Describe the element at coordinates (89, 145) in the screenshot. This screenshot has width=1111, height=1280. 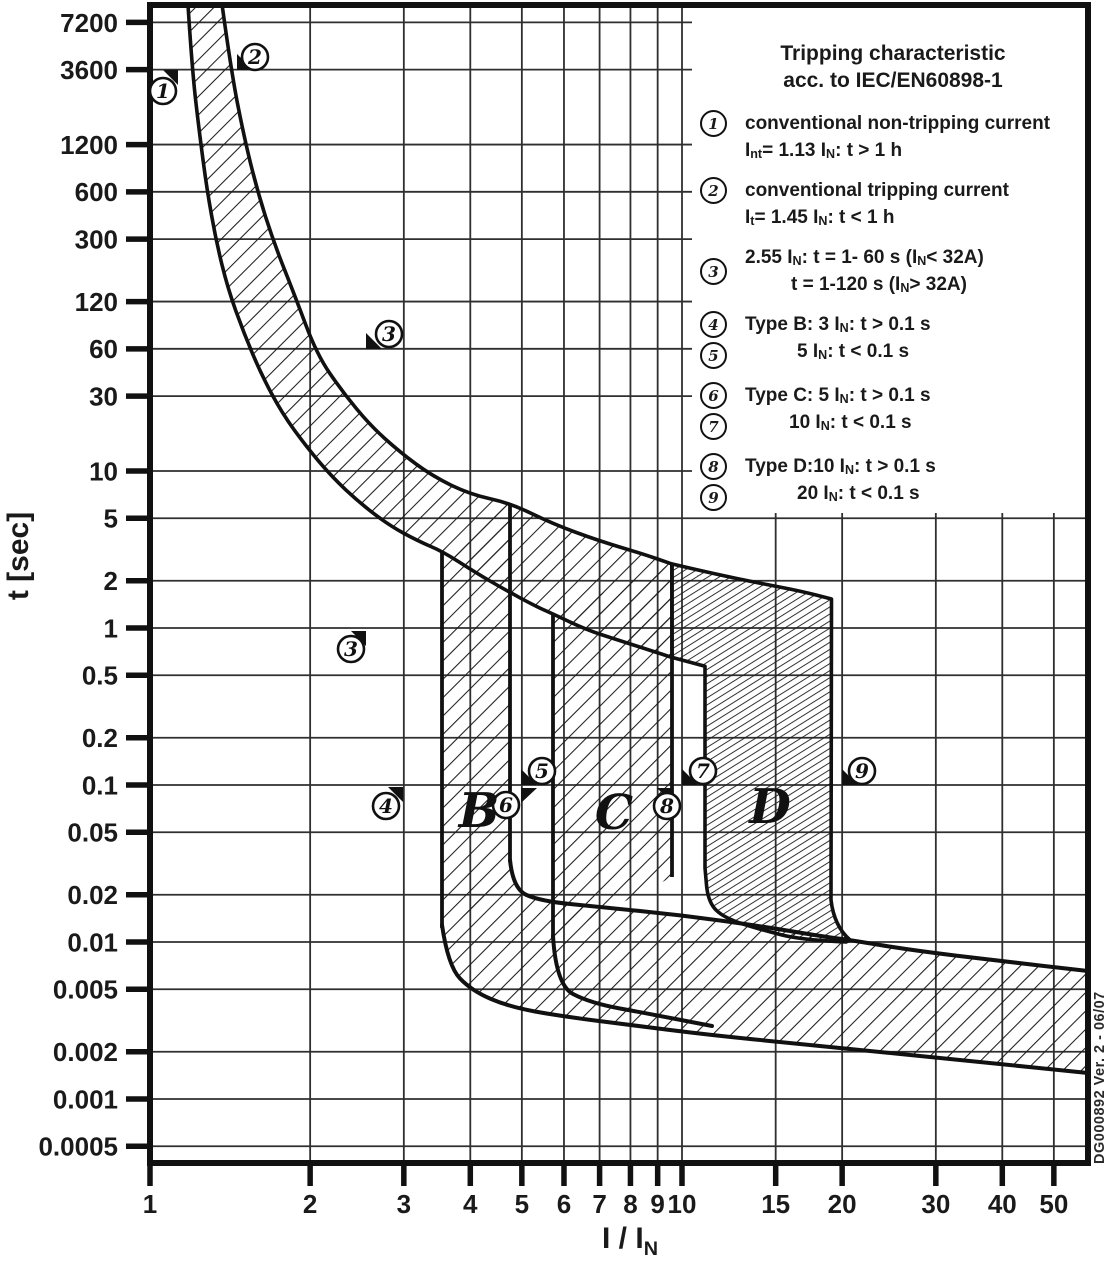
I see `y-tick-label: 1200` at that location.